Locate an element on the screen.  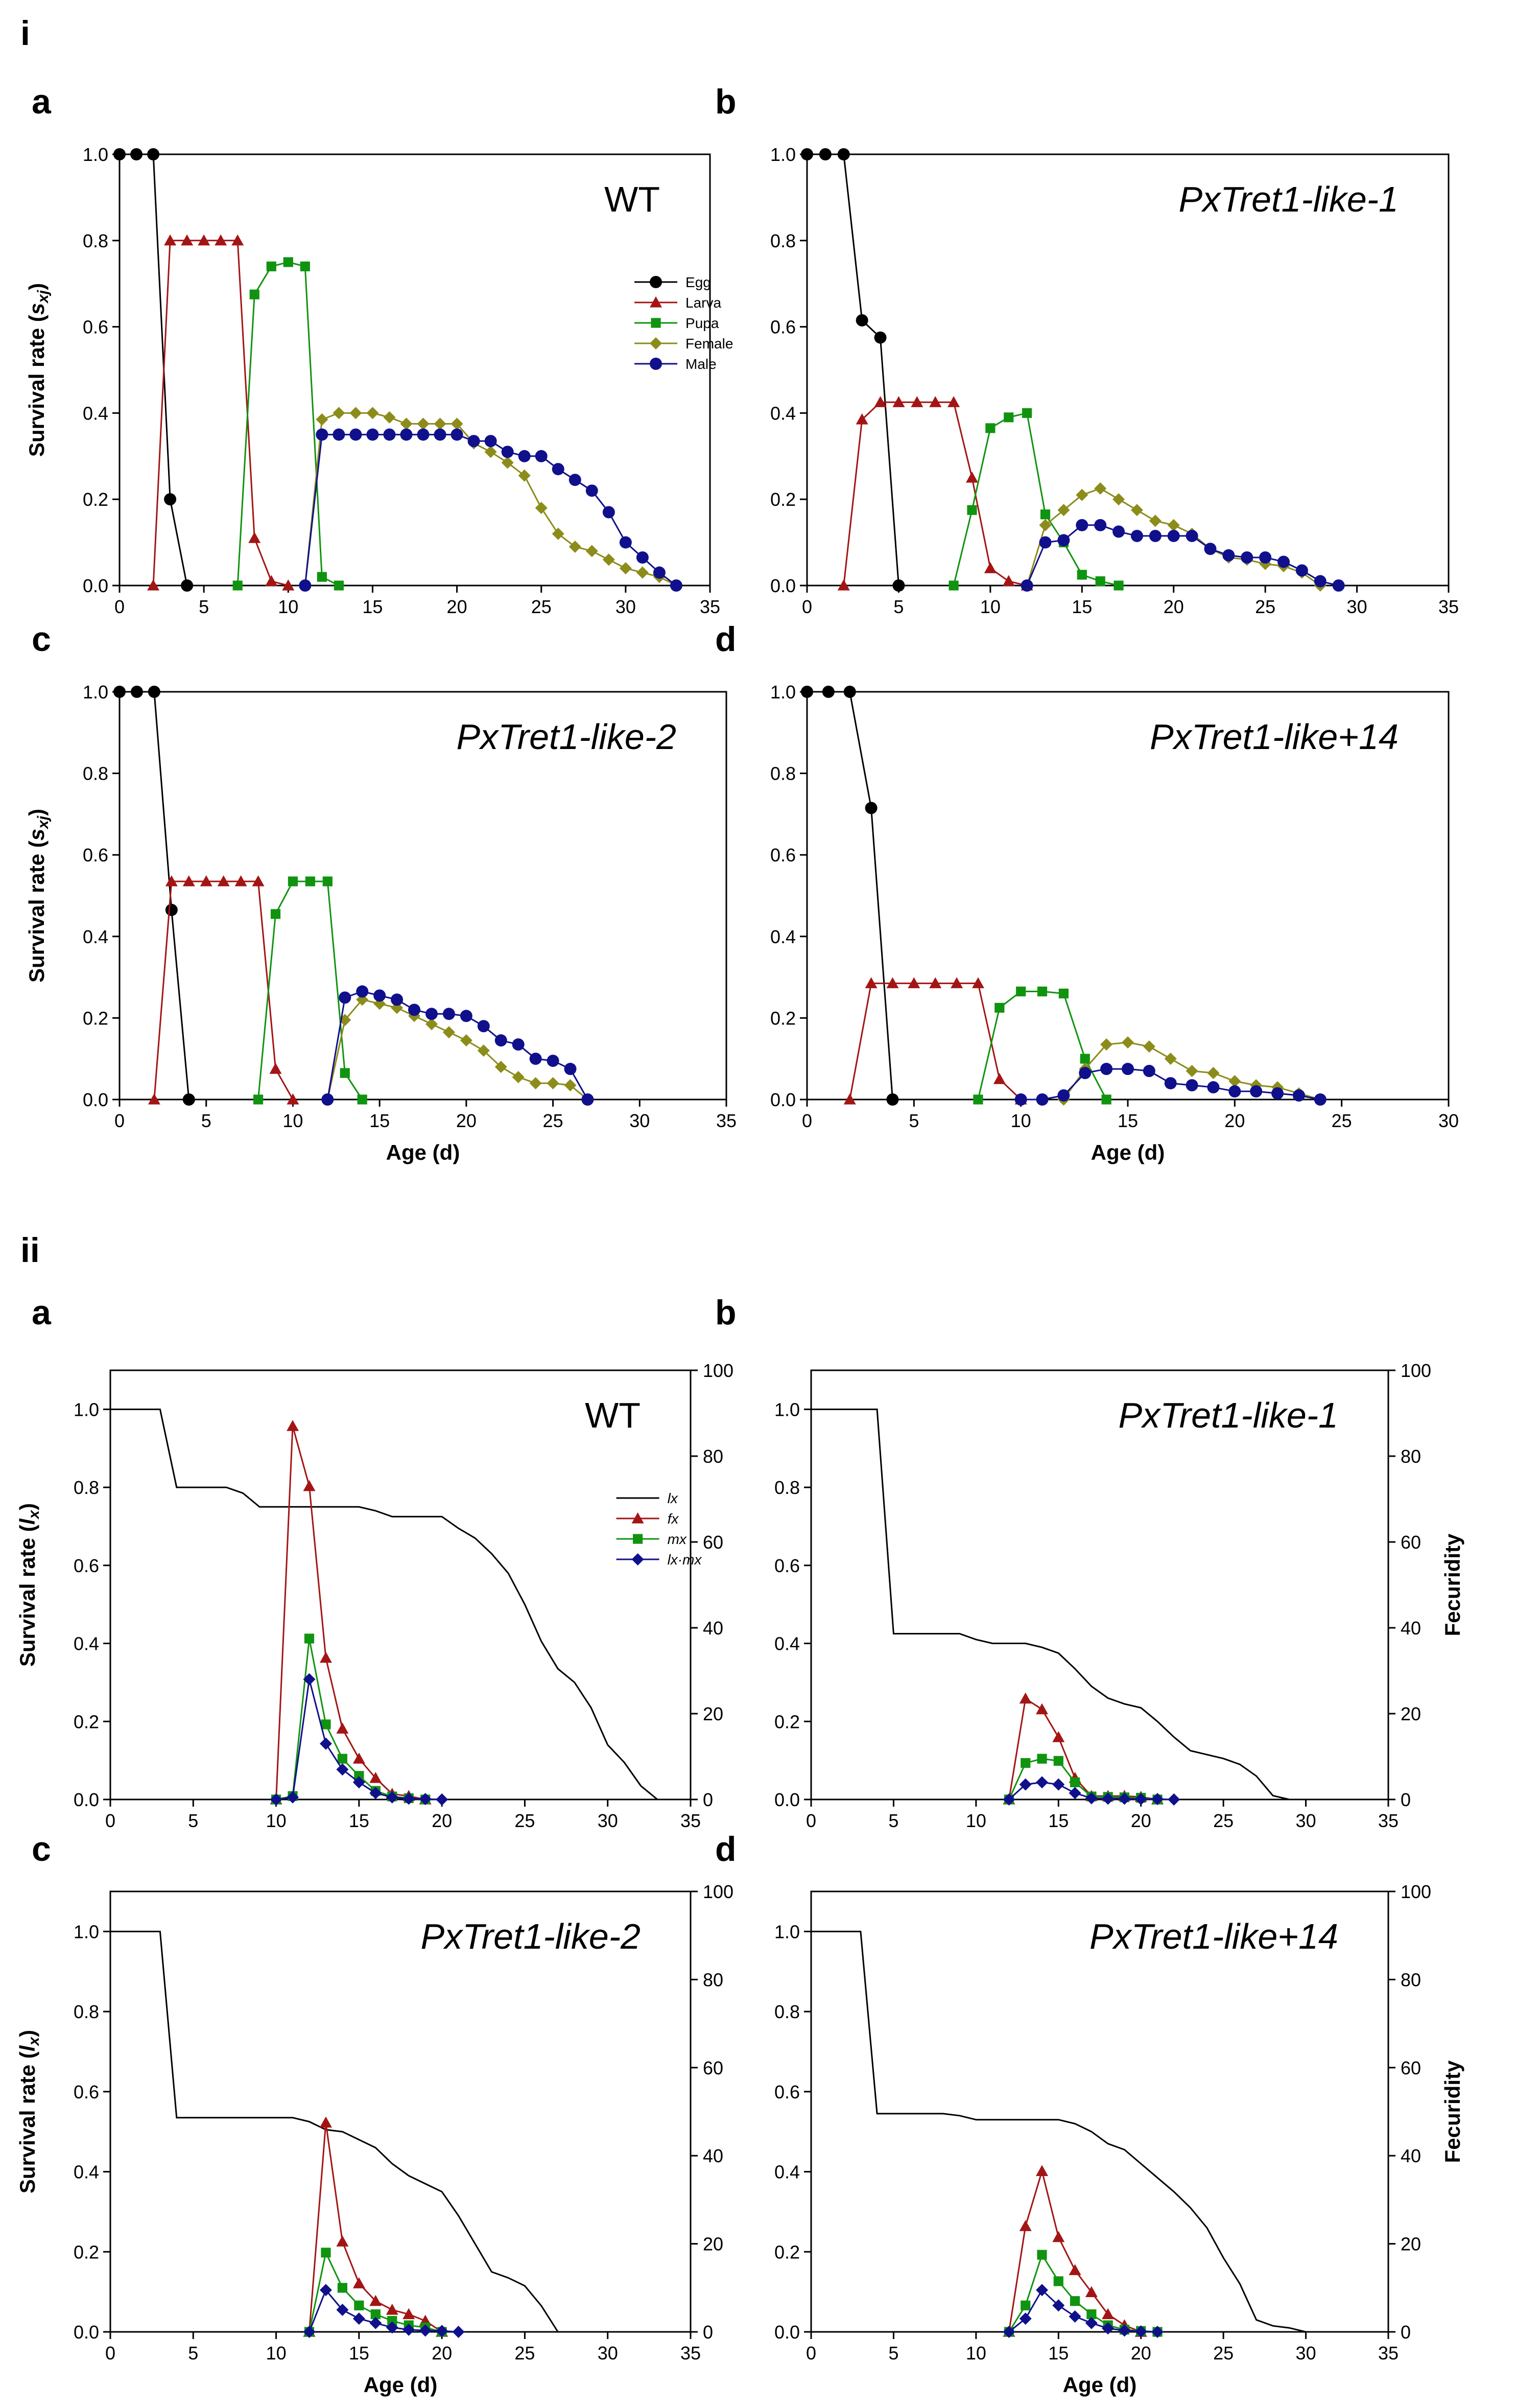
series-male-line is located at coordinates (457, 1045).